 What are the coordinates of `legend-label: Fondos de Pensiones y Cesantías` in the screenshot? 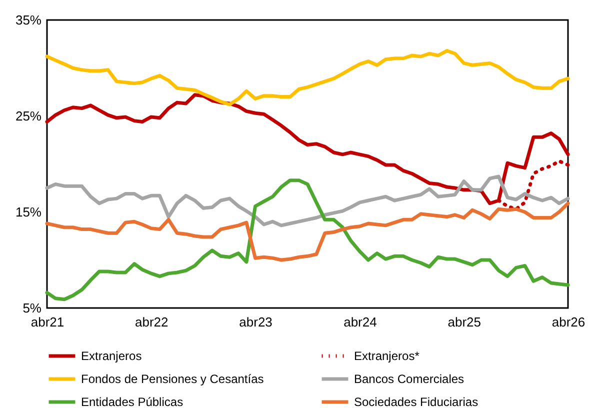 It's located at (172, 379).